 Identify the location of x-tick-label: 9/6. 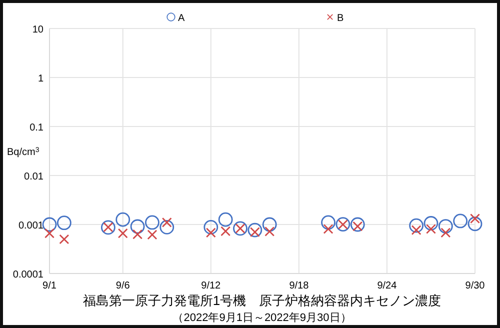
(123, 286).